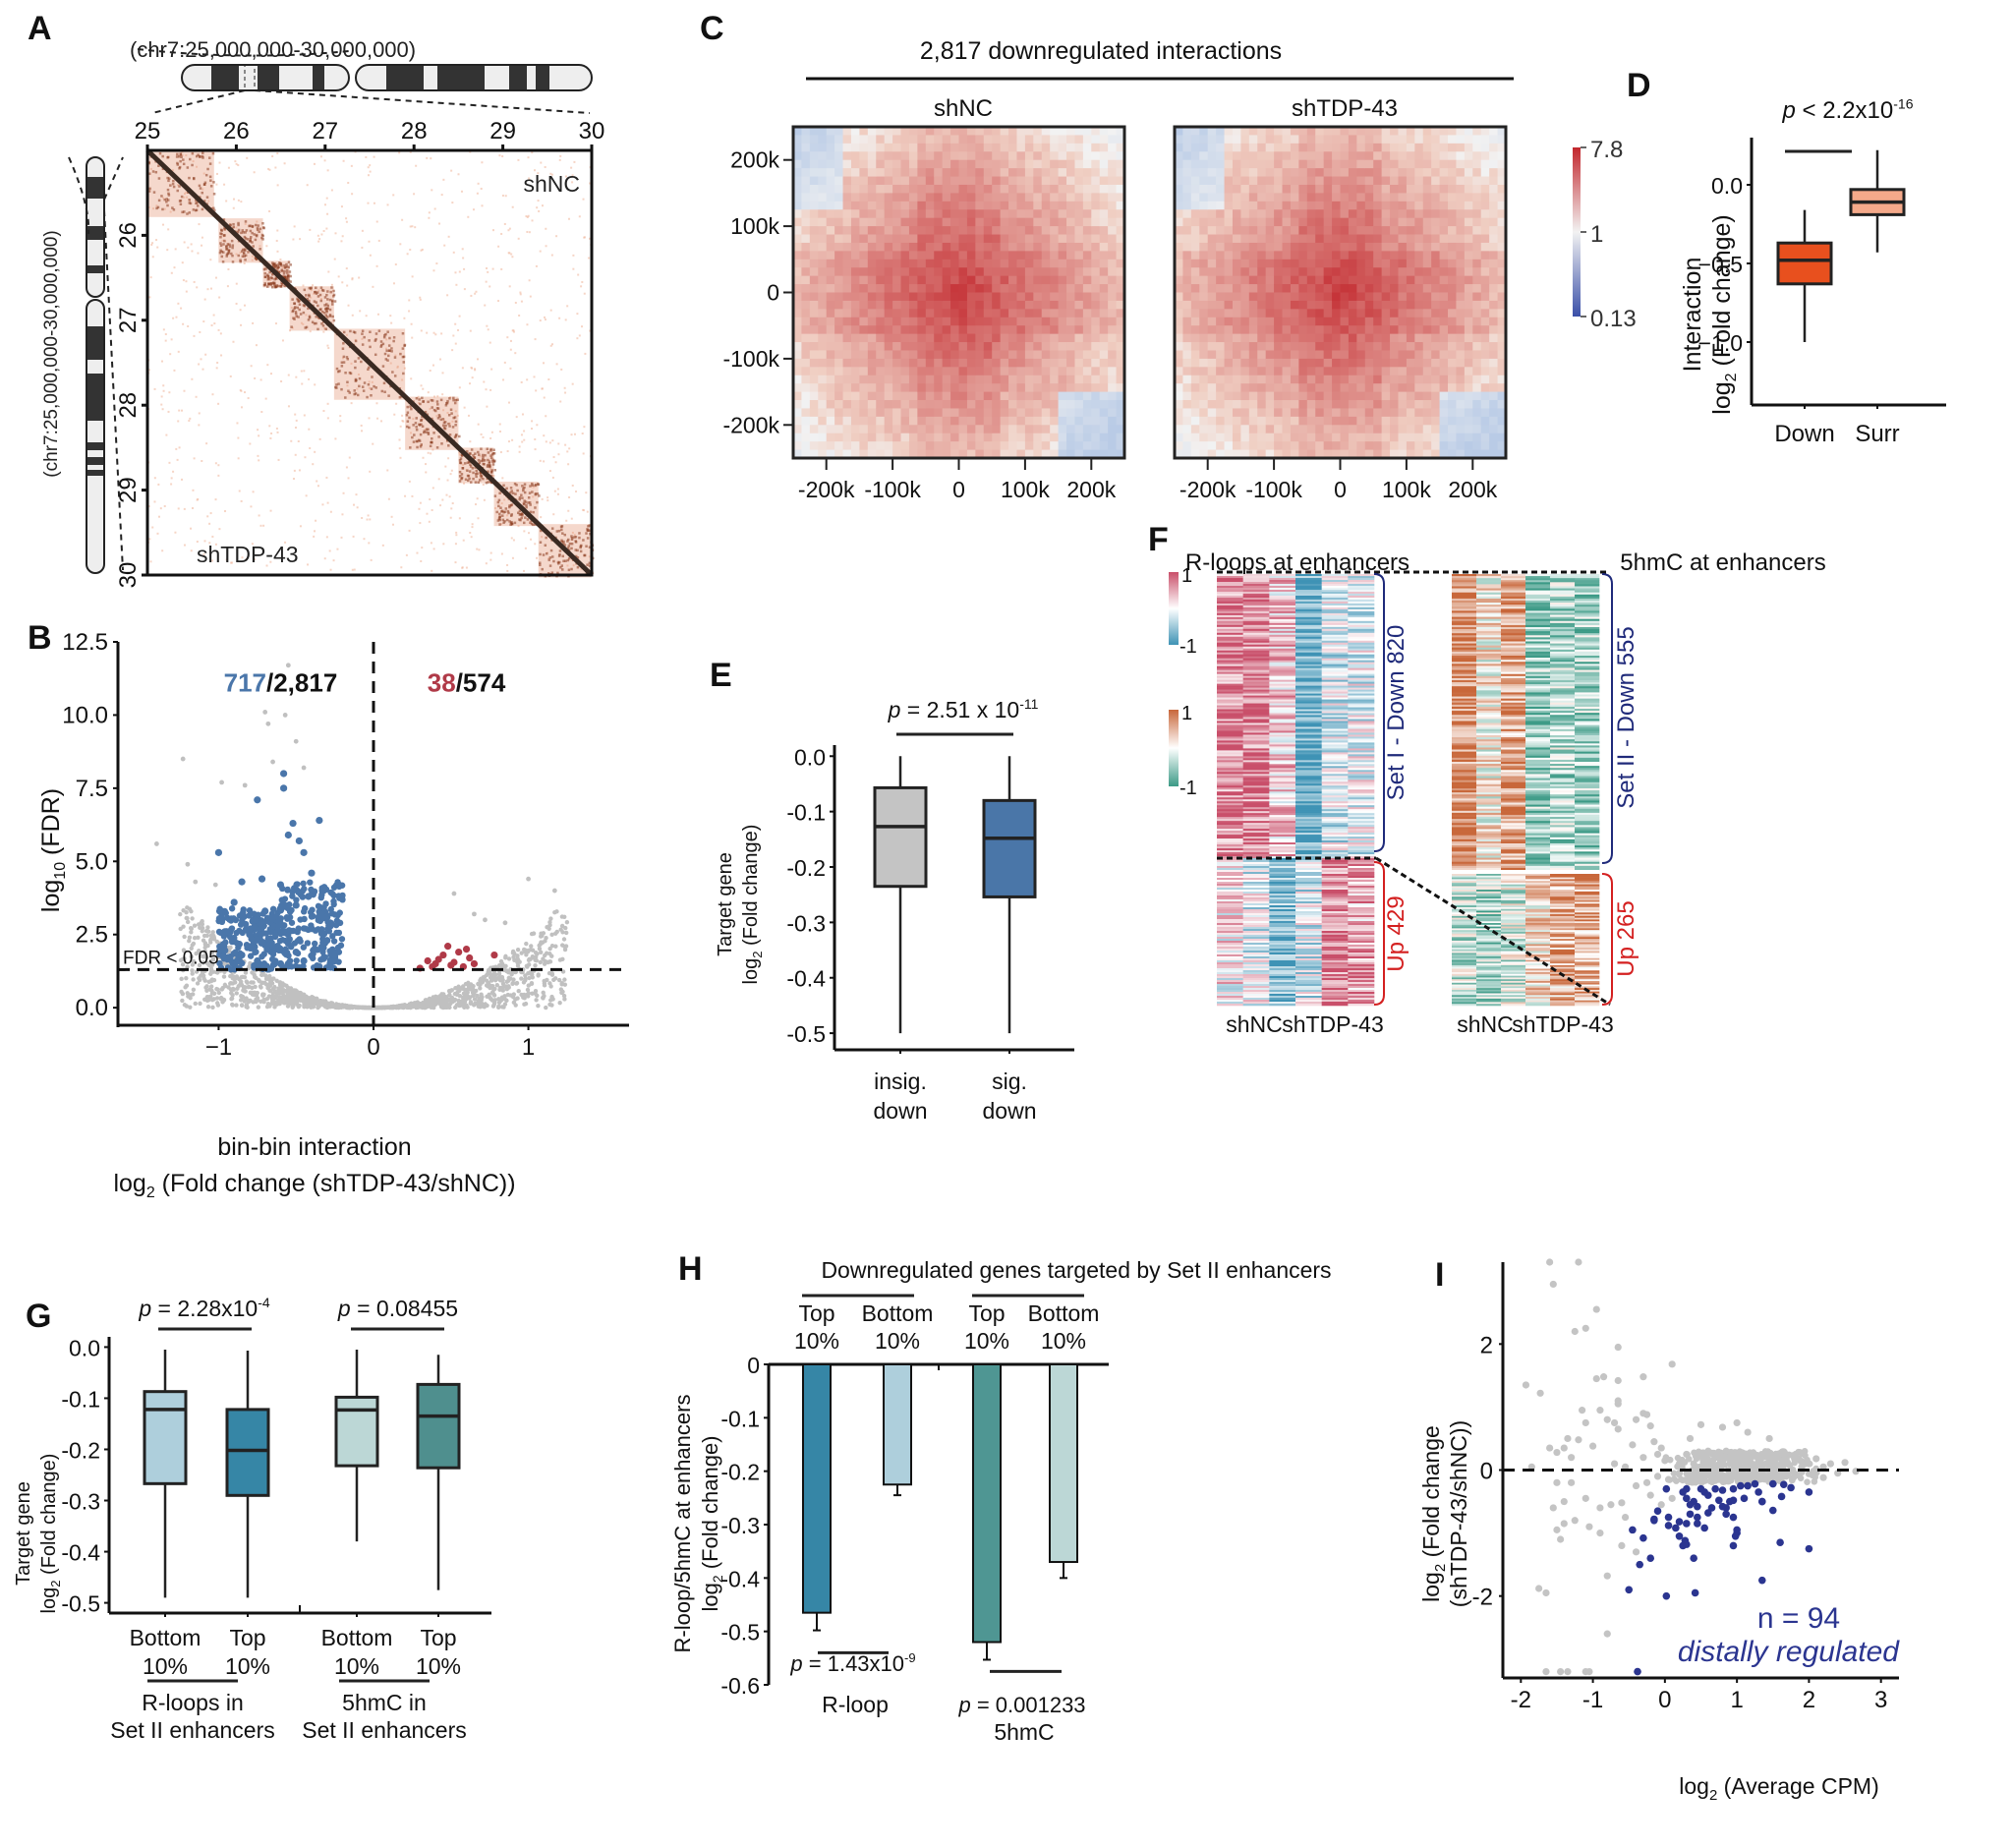  What do you see at coordinates (551, 184) in the screenshot?
I see `upper-triangle-label: shNC` at bounding box center [551, 184].